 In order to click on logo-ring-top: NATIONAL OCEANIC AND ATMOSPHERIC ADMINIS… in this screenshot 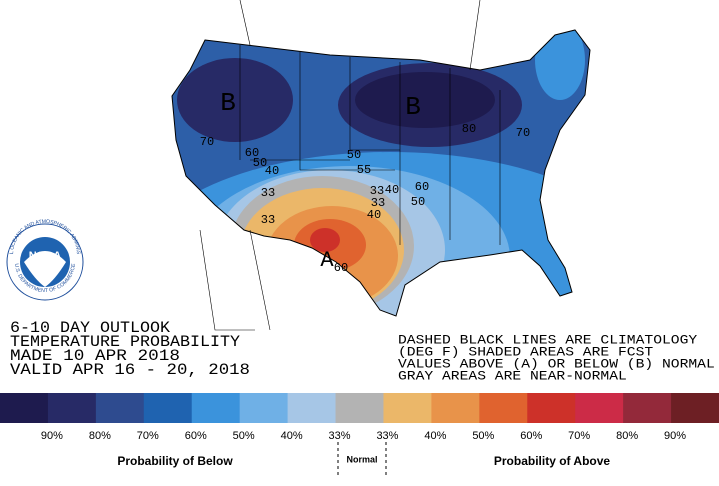, I will do `click(40, 127)`.